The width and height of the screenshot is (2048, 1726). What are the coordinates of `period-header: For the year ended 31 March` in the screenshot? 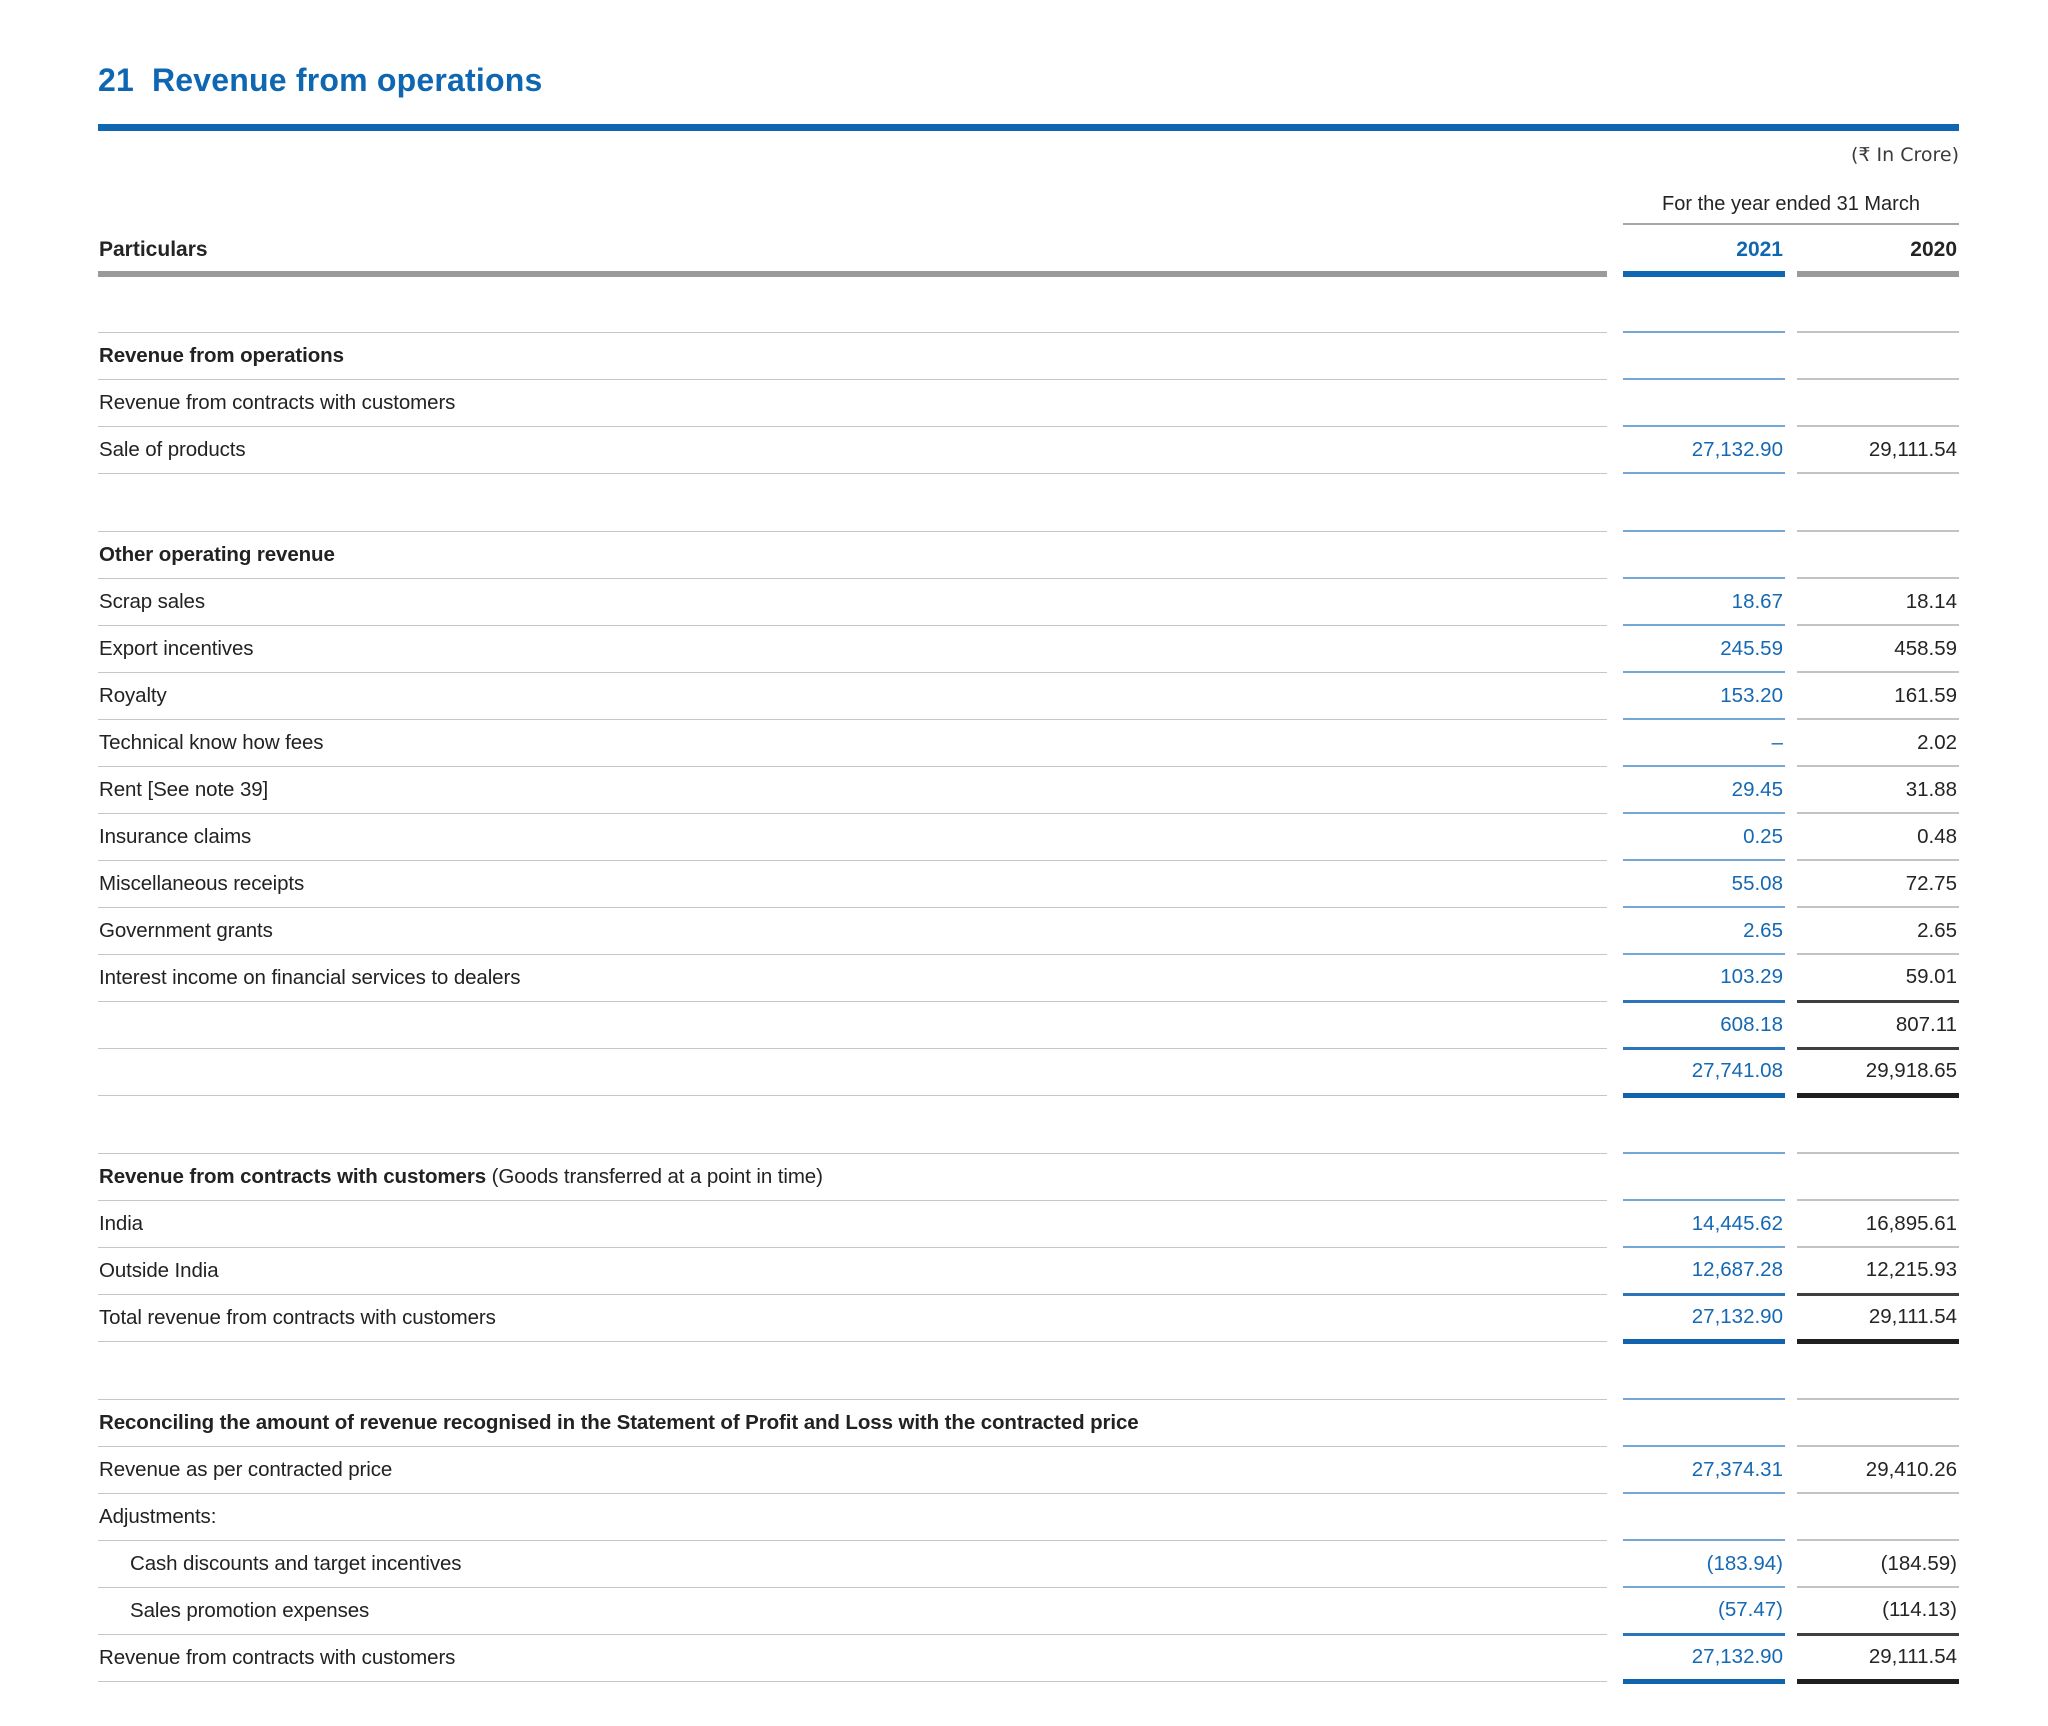 It's located at (1790, 195).